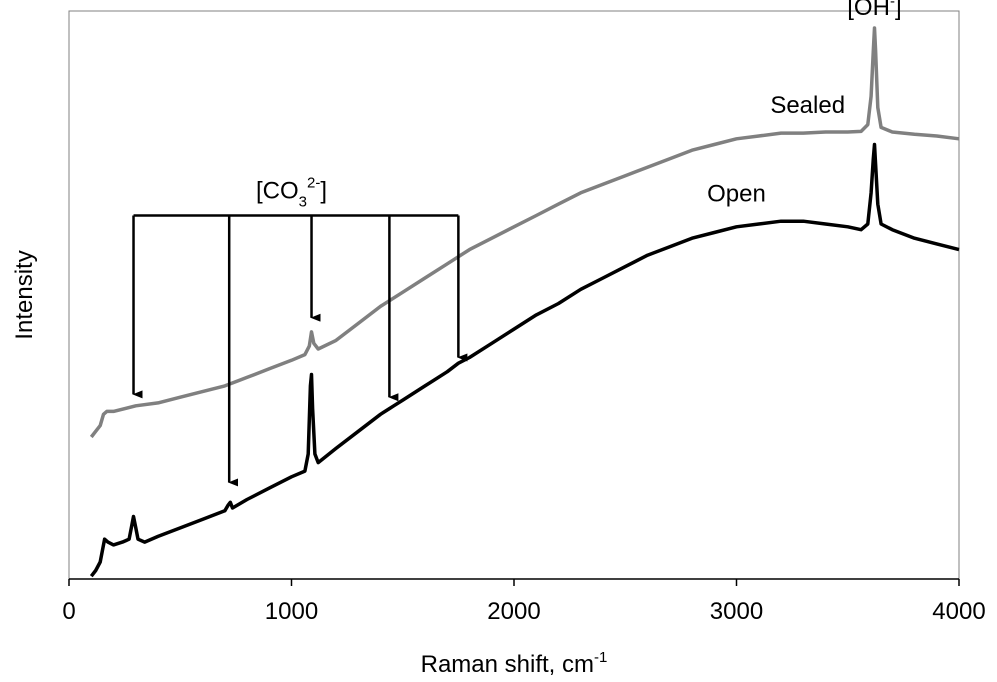  I want to click on carbonate-annotation, so click(300, 350).